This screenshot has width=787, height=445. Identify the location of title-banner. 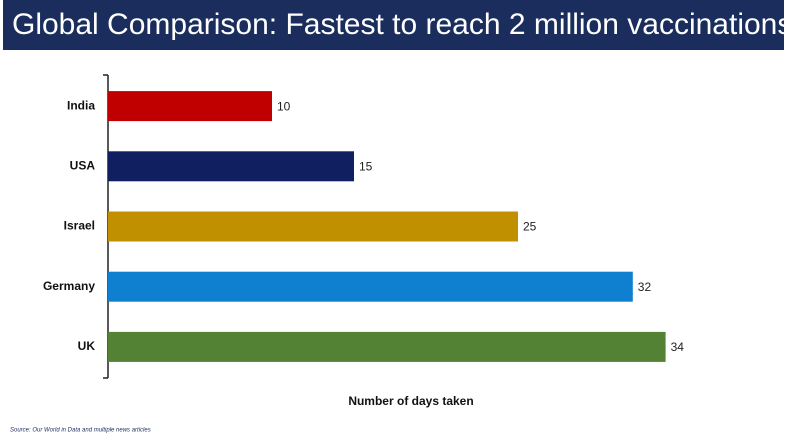
(393, 25).